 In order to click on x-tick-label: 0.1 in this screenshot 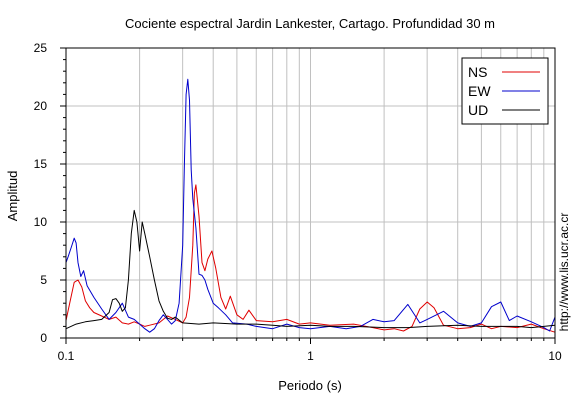, I will do `click(66, 356)`.